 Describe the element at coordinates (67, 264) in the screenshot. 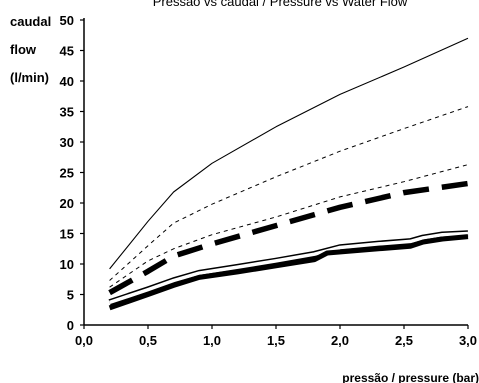

I see `y-tick-label: 10` at that location.